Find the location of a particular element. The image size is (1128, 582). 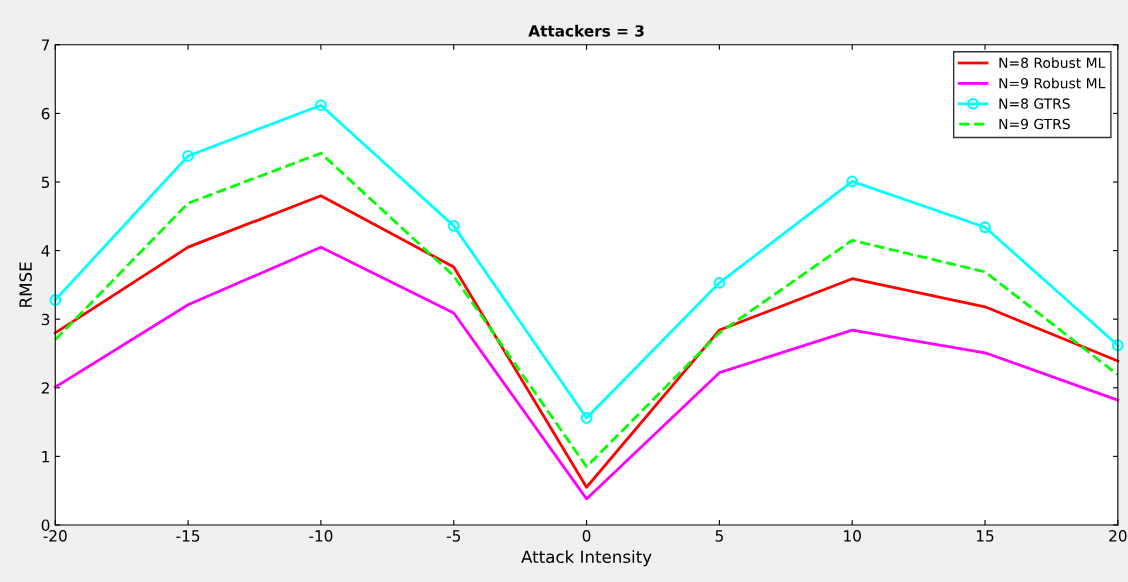

y-axis-title: RMSE is located at coordinates (25, 284).